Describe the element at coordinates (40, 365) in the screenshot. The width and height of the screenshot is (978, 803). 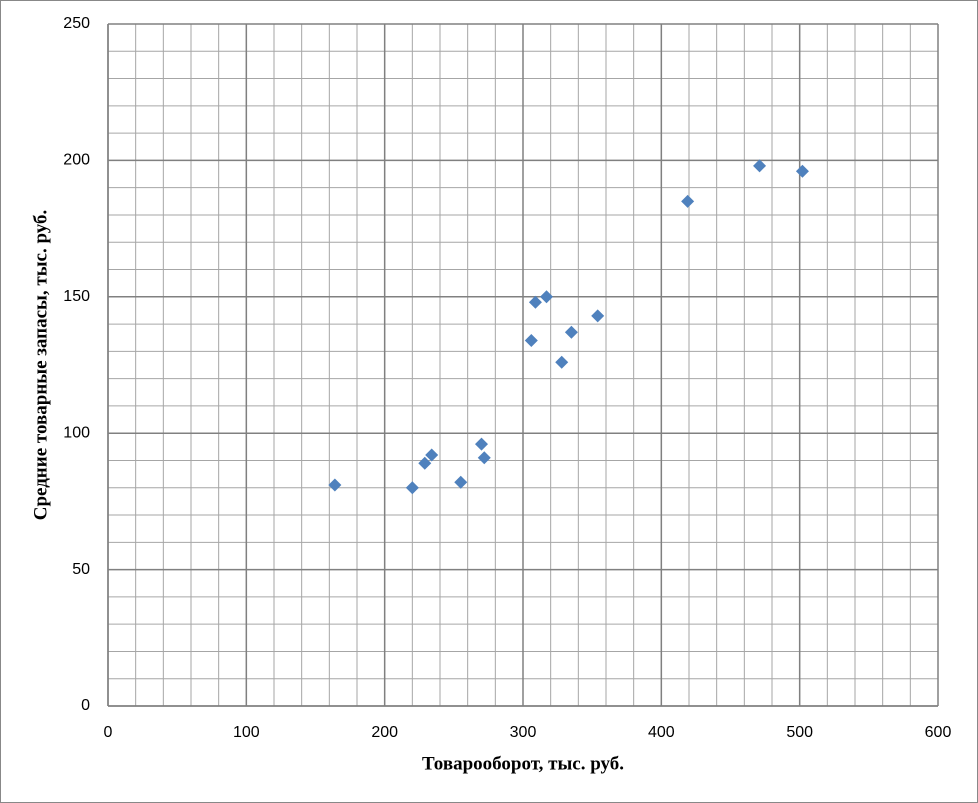
I see `y-axis-title: Средние товарные запасы, тыс. руб.` at that location.